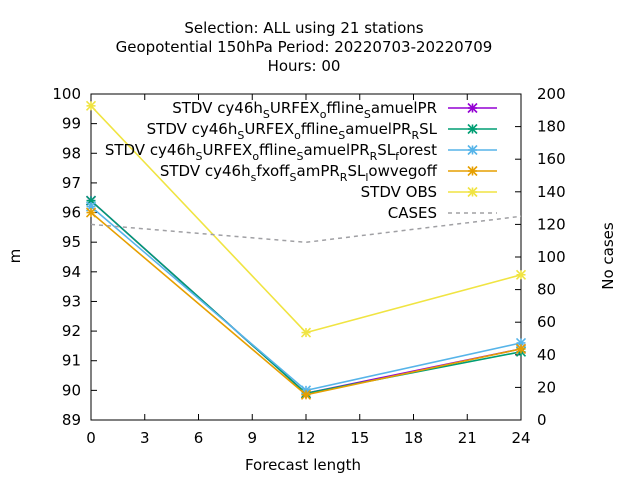 The width and height of the screenshot is (640, 480). Describe the element at coordinates (551, 94) in the screenshot. I see `y2-tick-label: 200` at that location.